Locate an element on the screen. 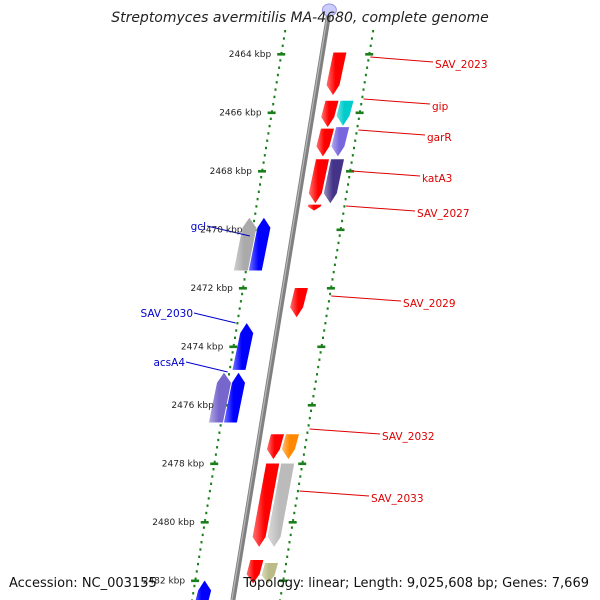 The width and height of the screenshot is (600, 600). gene-label-gip: gip is located at coordinates (440, 107).